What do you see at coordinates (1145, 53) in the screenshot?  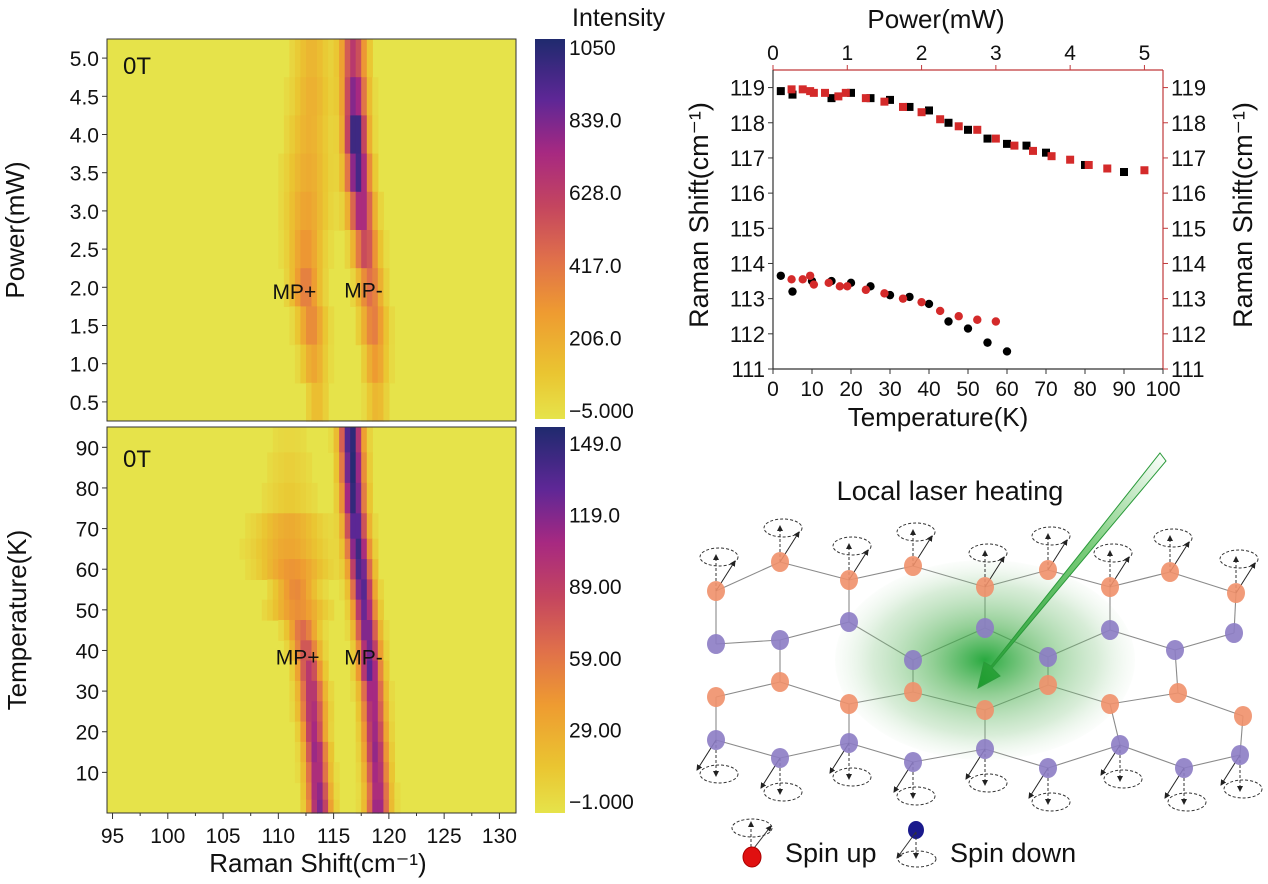 I see `x2-tick-label: 5` at bounding box center [1145, 53].